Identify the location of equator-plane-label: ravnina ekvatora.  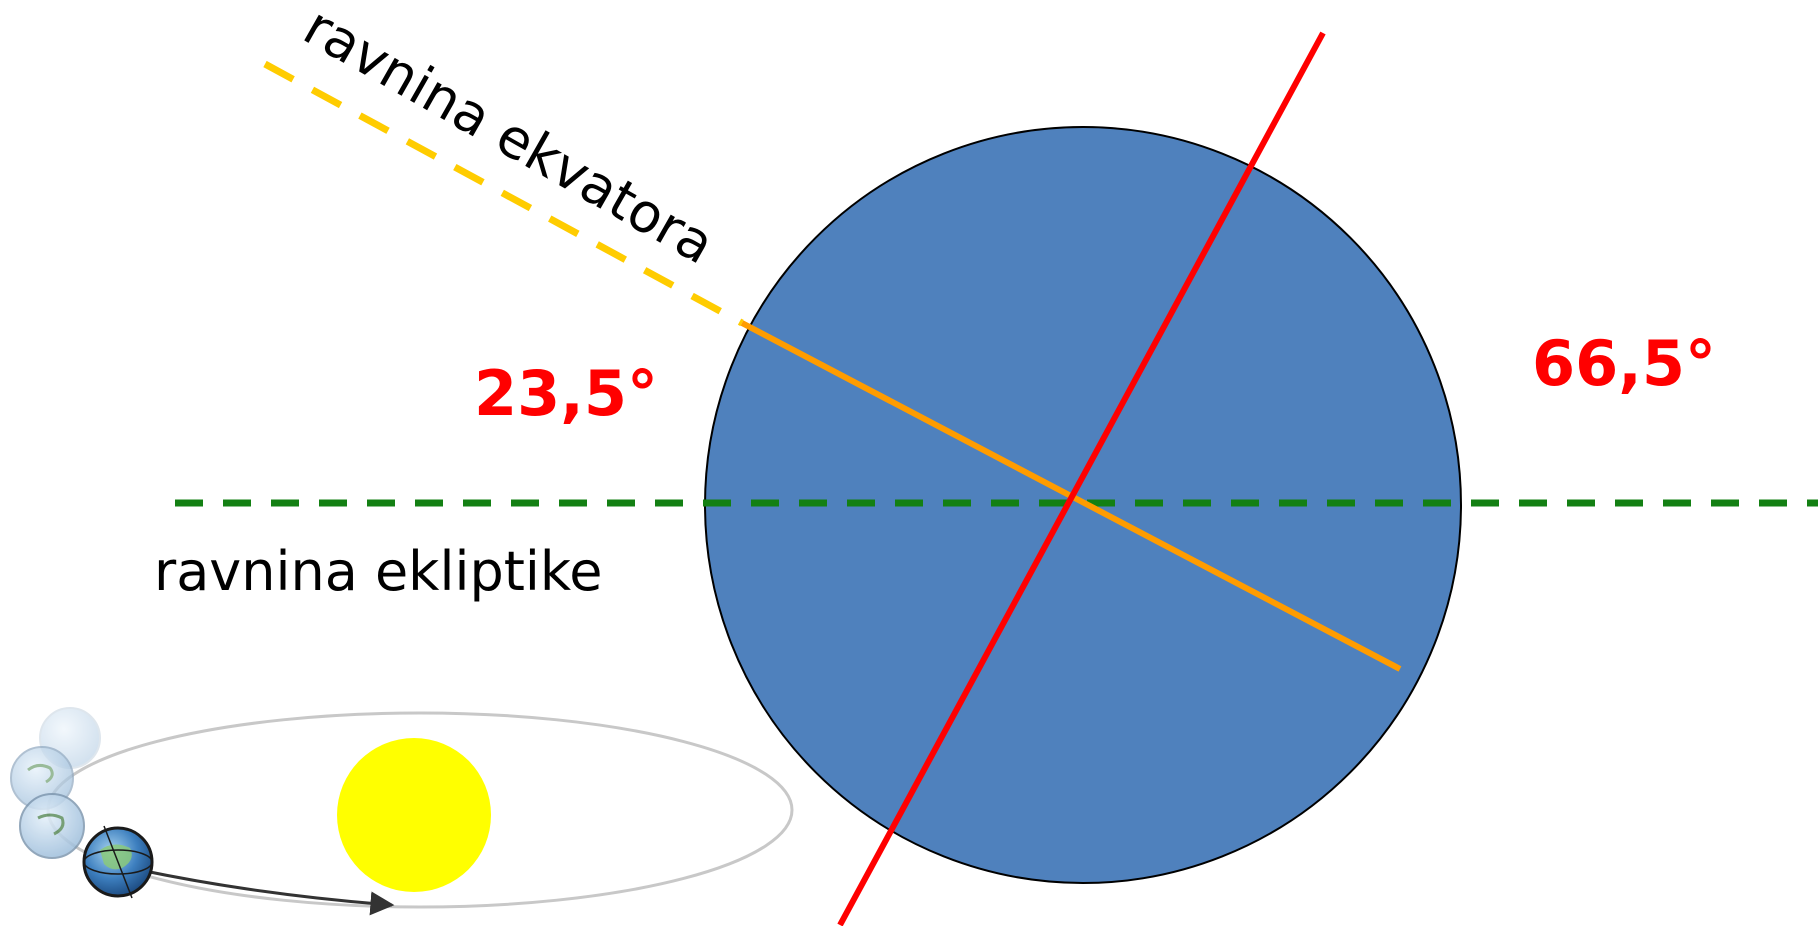
(509, 138).